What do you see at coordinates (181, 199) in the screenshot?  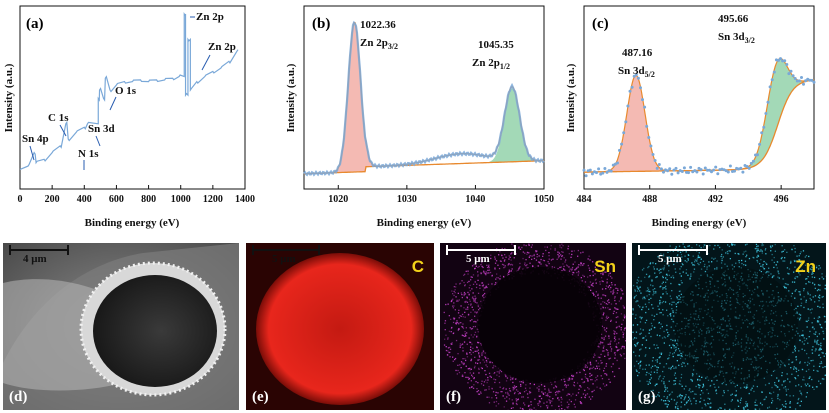 I see `x-tick-label: 1000` at bounding box center [181, 199].